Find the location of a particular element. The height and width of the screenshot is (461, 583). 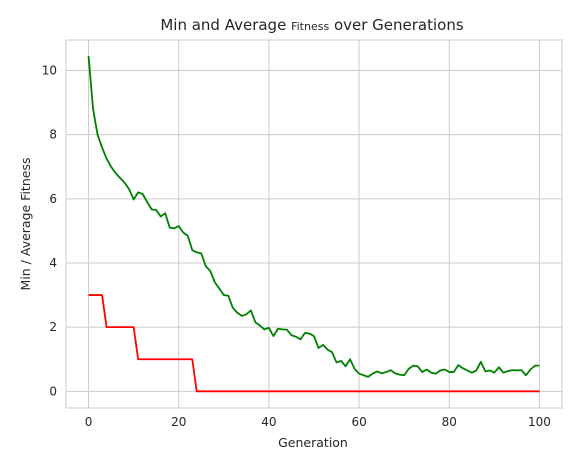

x-tick-label: 0 is located at coordinates (89, 422).